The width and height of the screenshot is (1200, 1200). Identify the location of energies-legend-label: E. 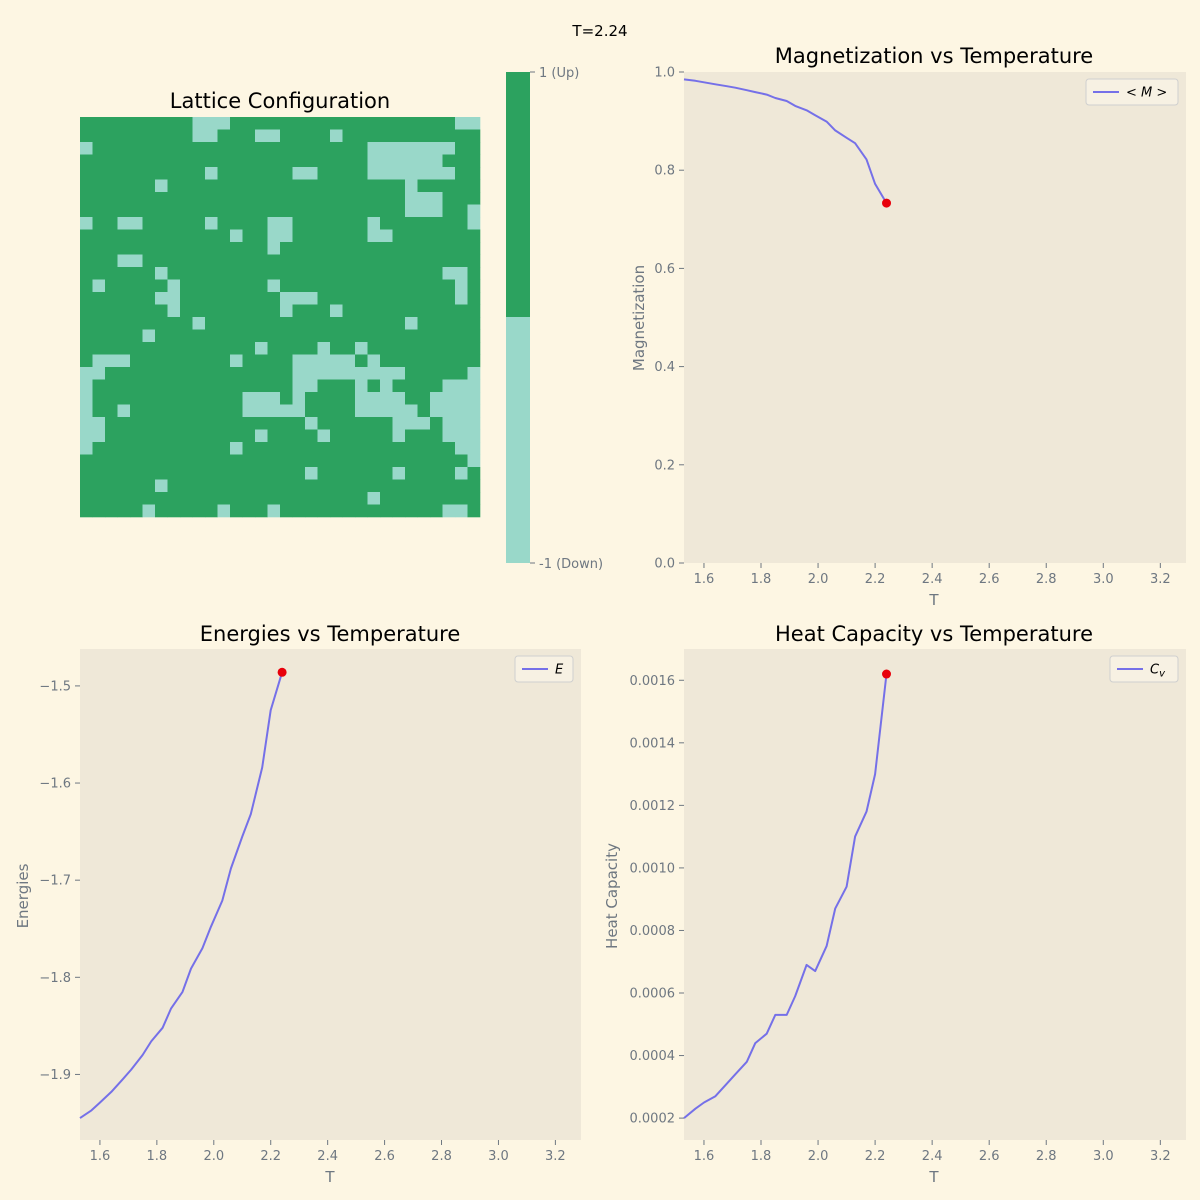
(559, 670).